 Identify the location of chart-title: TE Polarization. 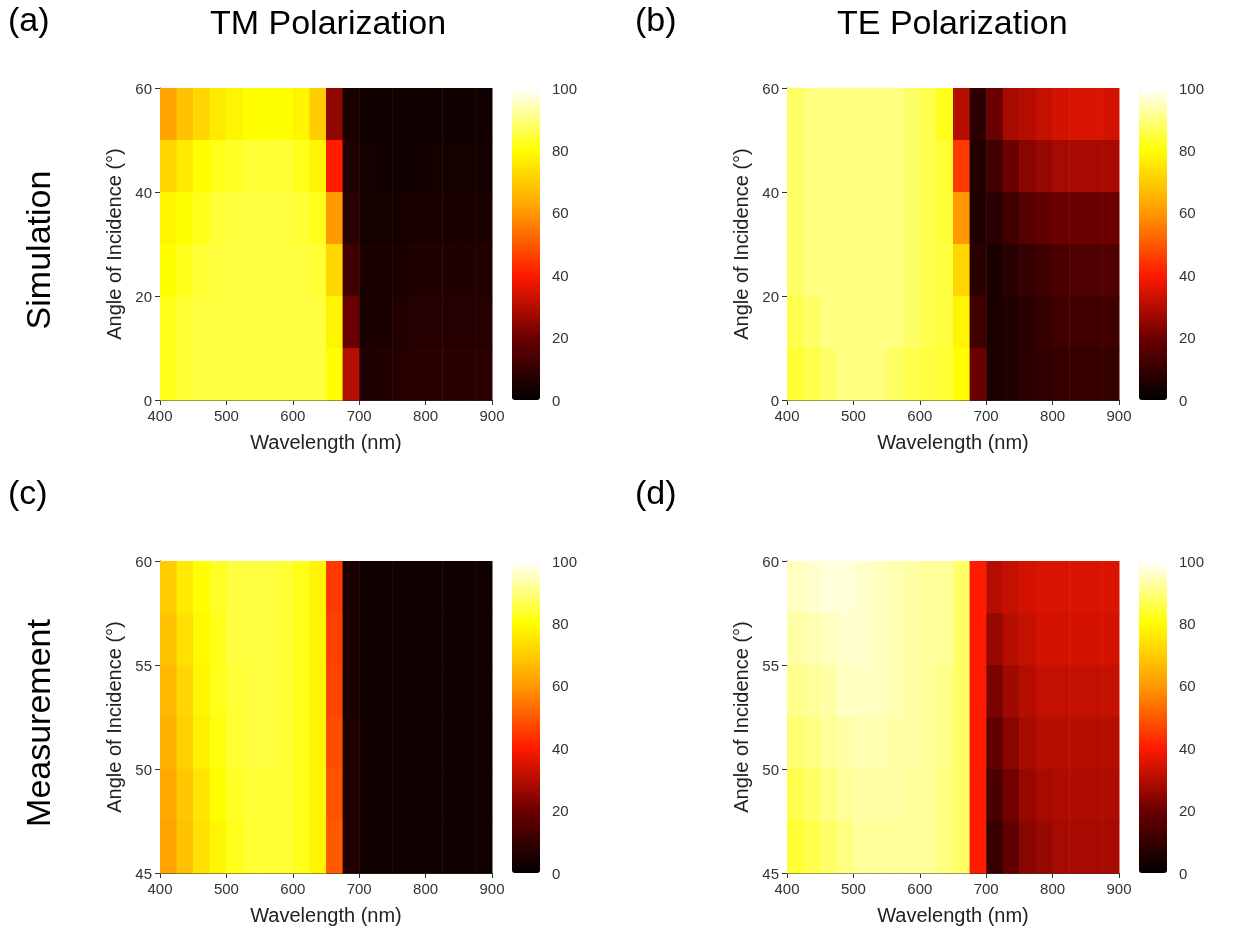
(952, 22).